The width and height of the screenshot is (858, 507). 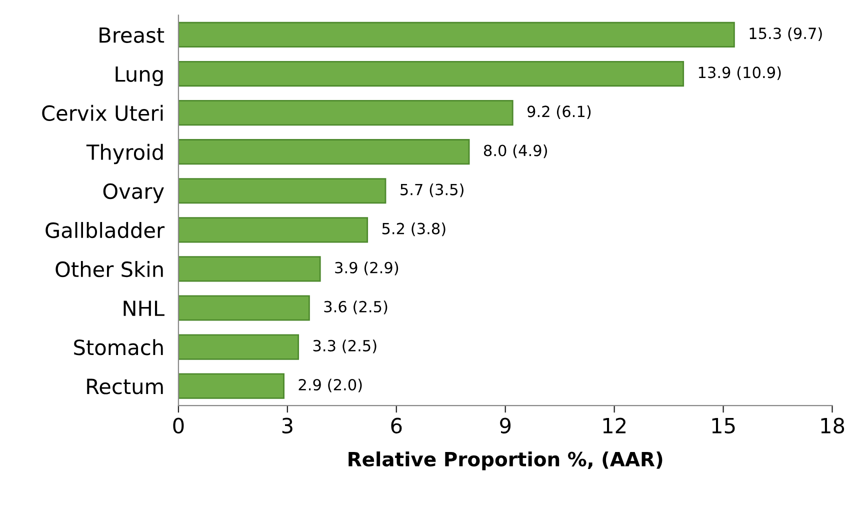 I want to click on data-label: 3.6 (2.5), so click(x=356, y=307).